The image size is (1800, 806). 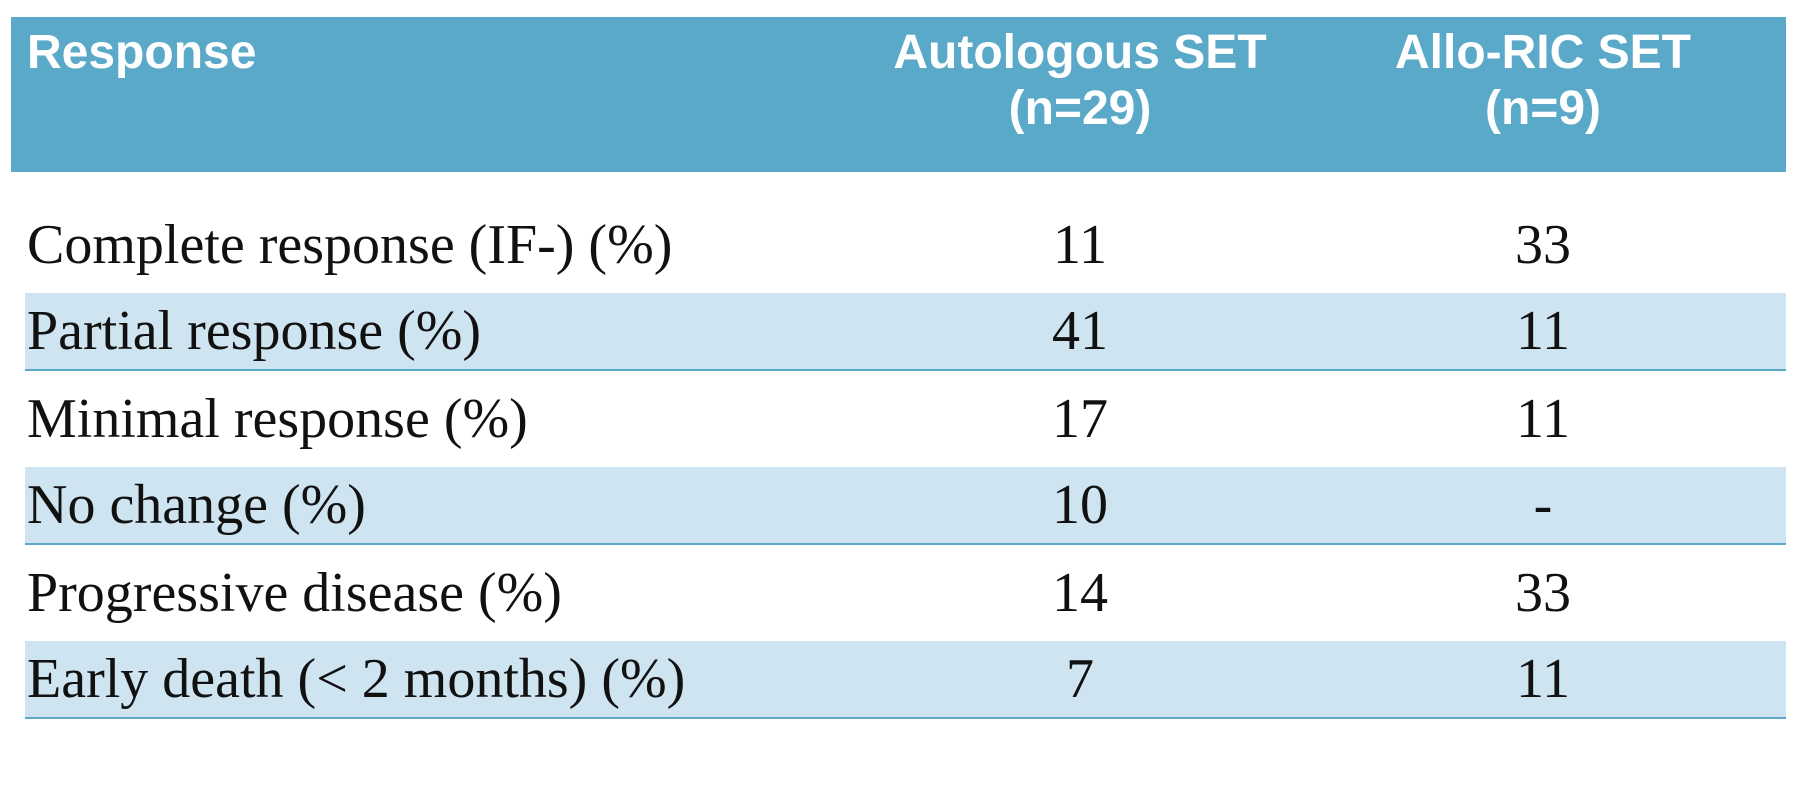 I want to click on table-cell: 7, so click(x=1080, y=679).